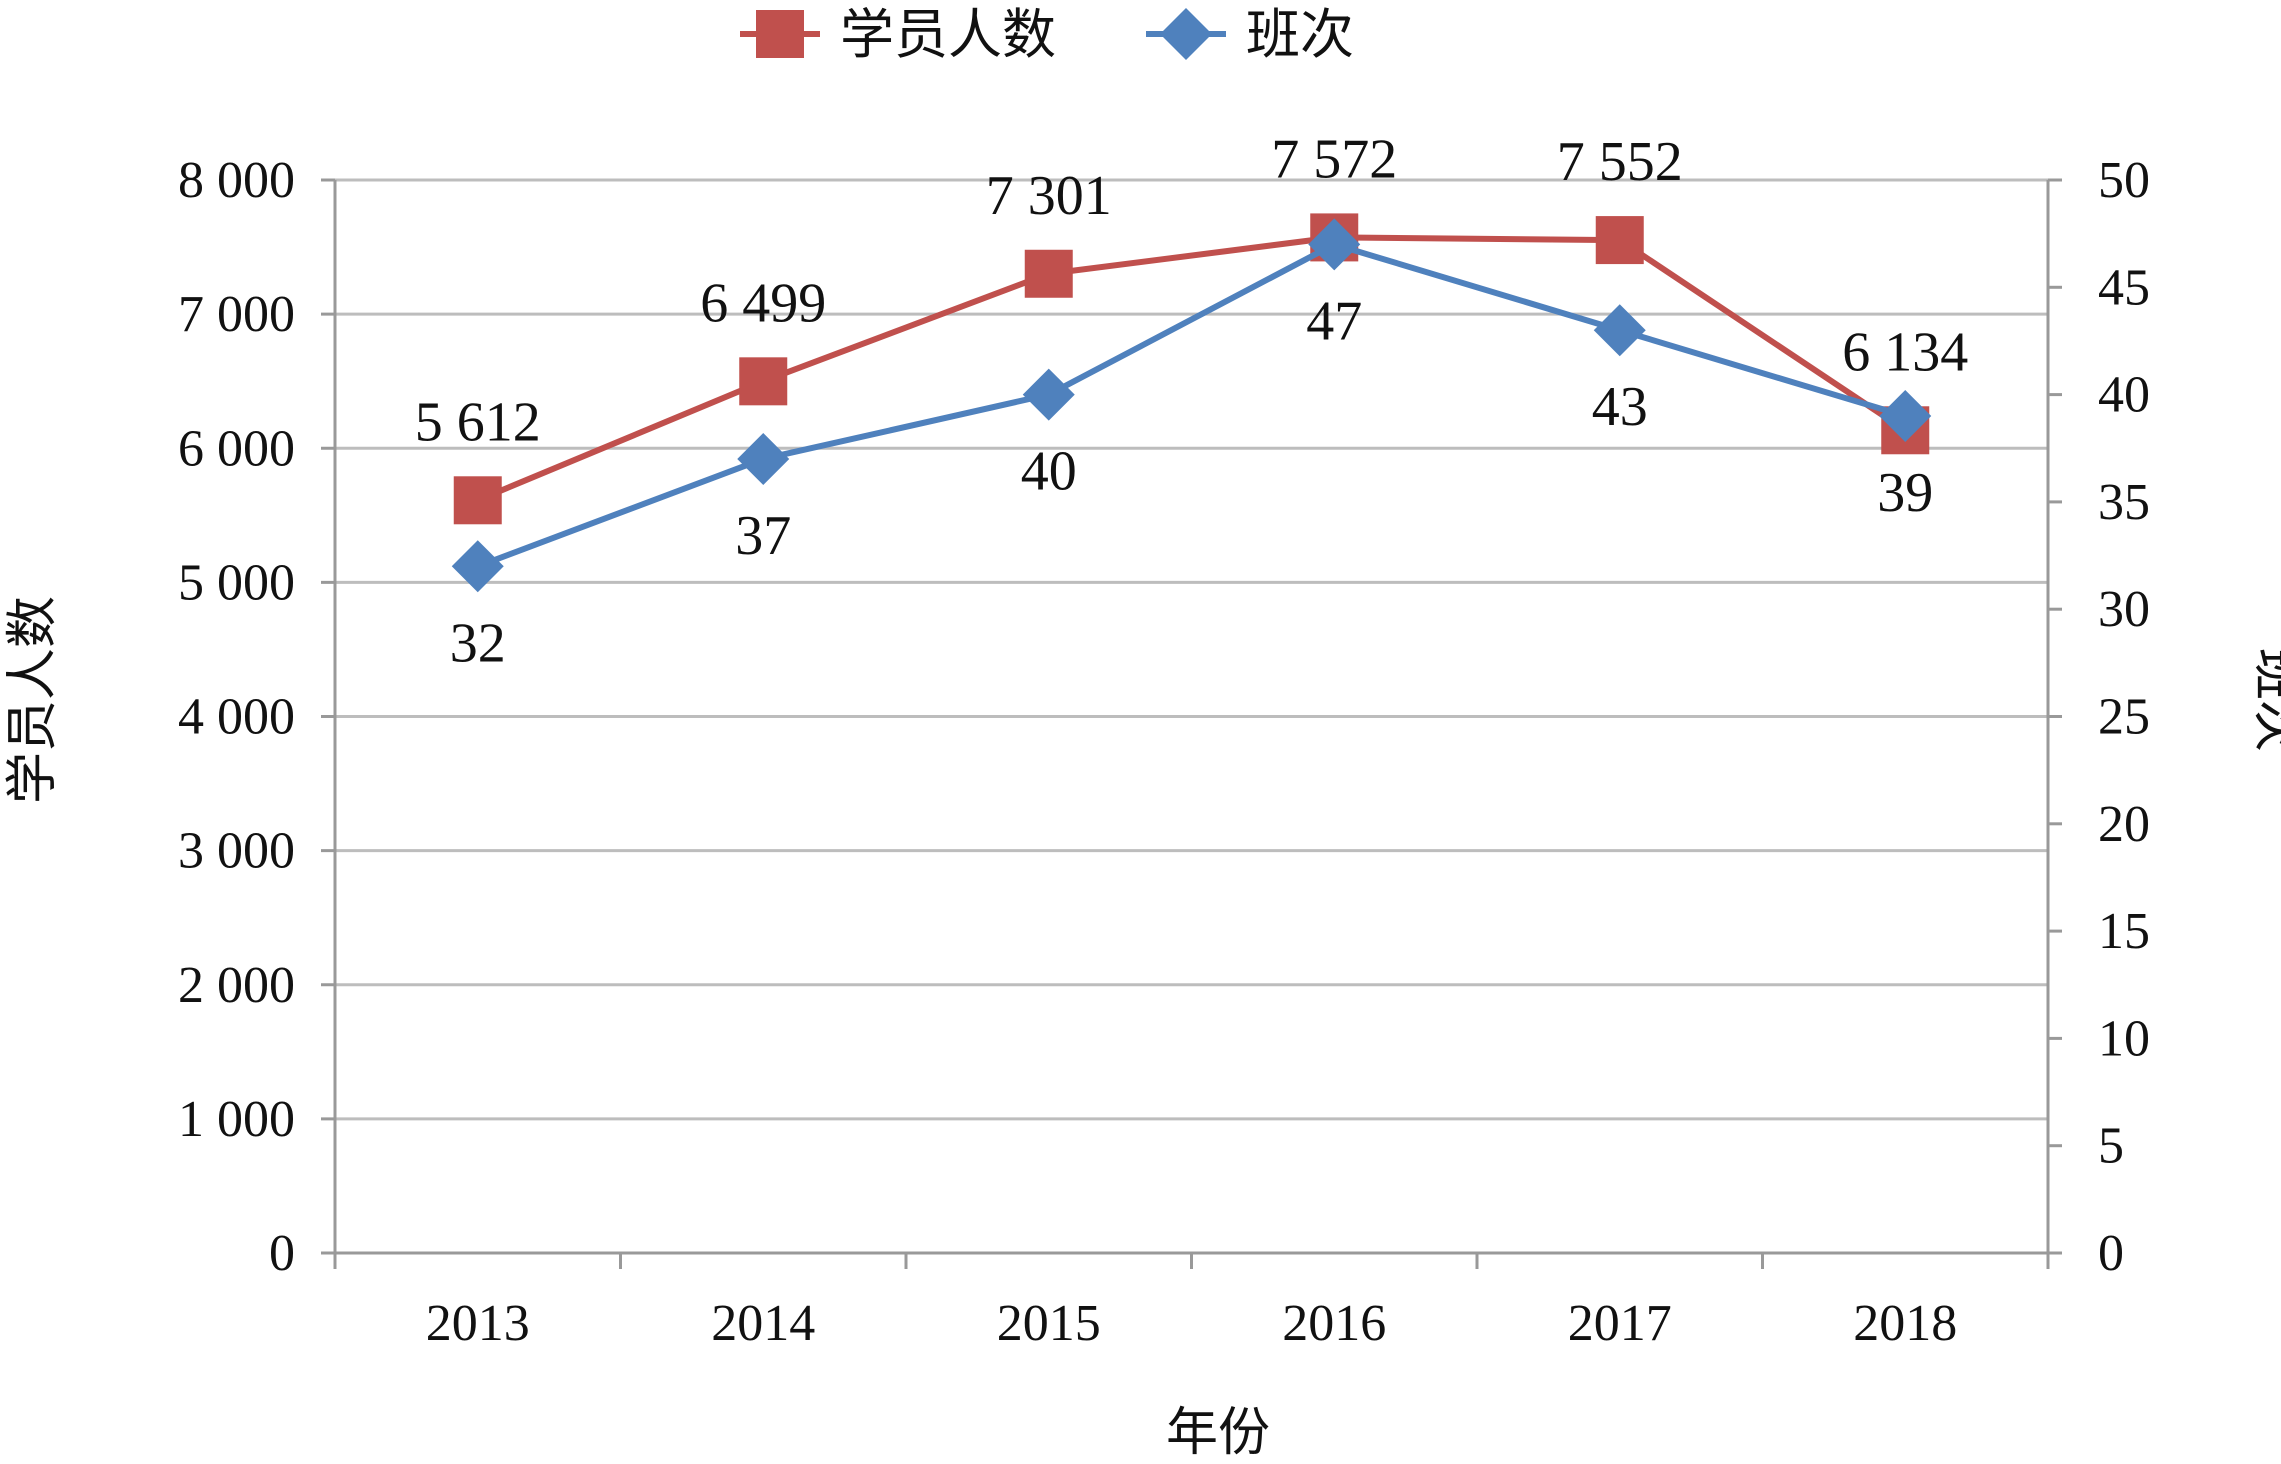  I want to click on left-tick-label: 5 000, so click(236, 582).